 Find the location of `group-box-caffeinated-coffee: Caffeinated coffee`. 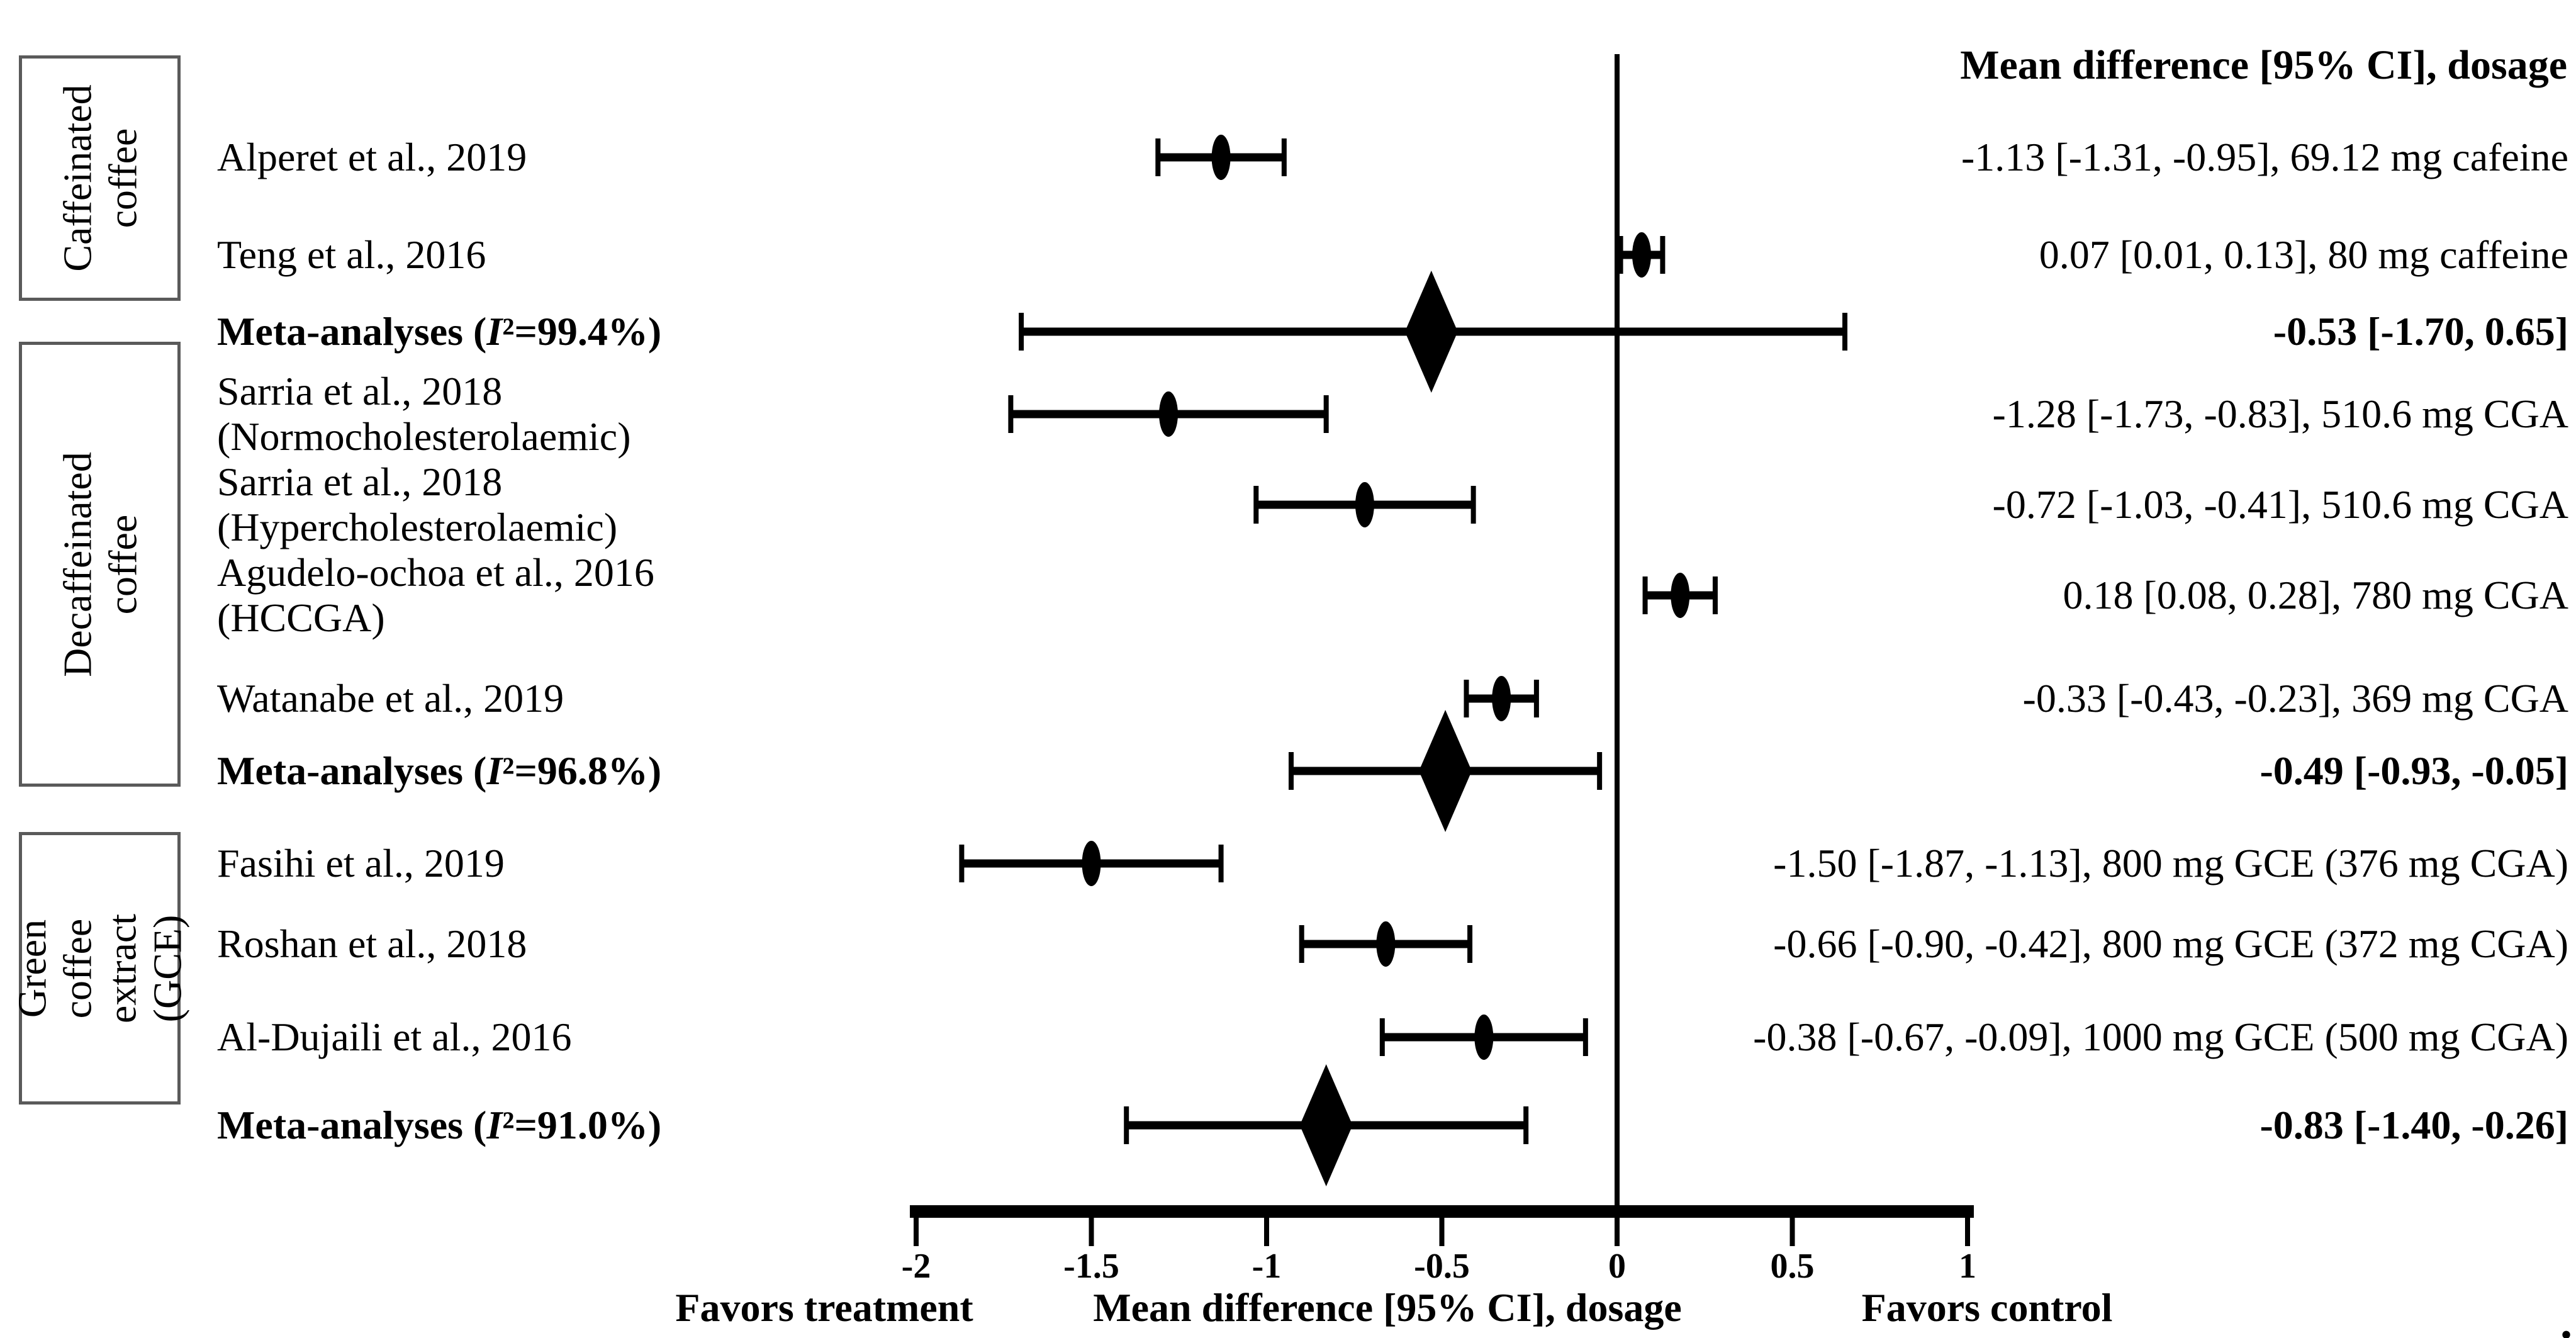

group-box-caffeinated-coffee: Caffeinated coffee is located at coordinates (100, 178).